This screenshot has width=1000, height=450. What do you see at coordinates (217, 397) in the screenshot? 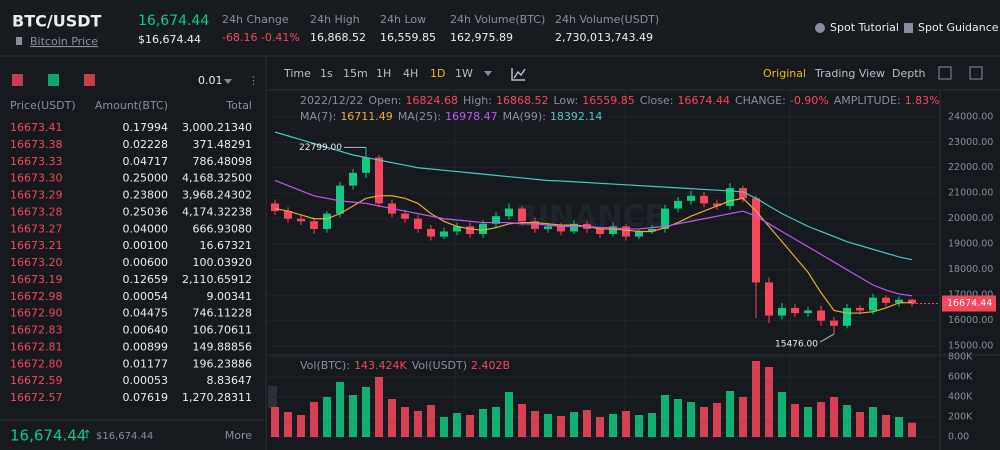
I see `ask-total: 1,270.28311` at bounding box center [217, 397].